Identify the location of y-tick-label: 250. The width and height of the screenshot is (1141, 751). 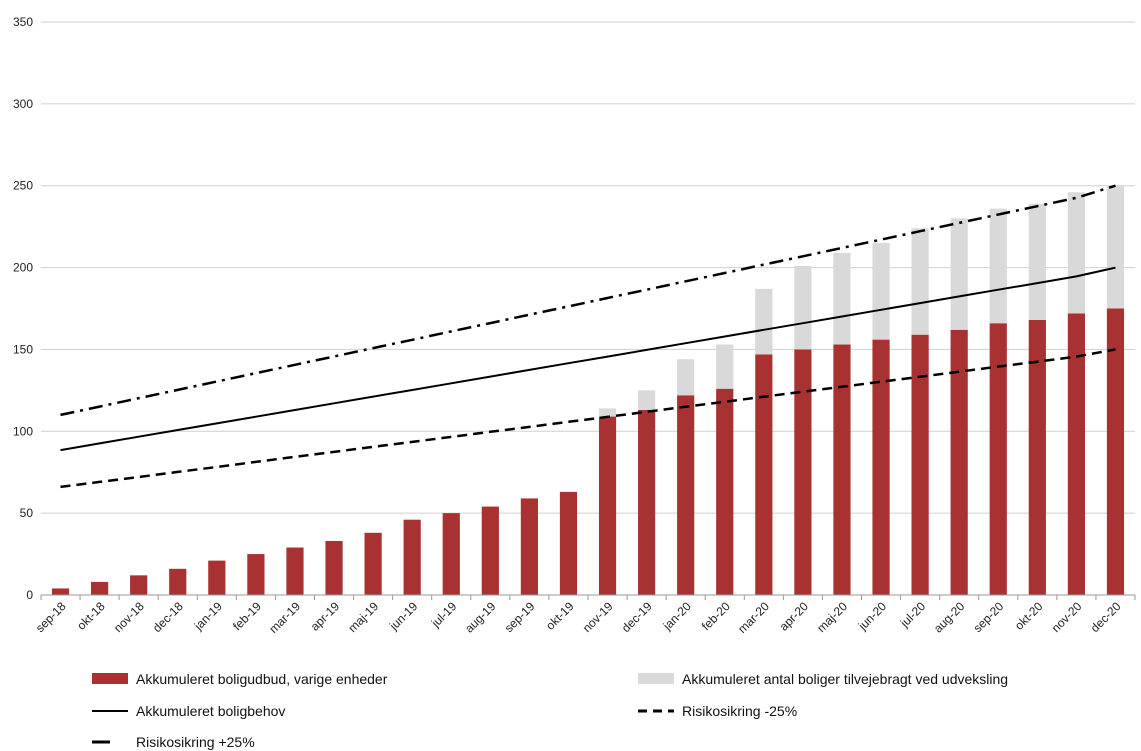
(23, 186).